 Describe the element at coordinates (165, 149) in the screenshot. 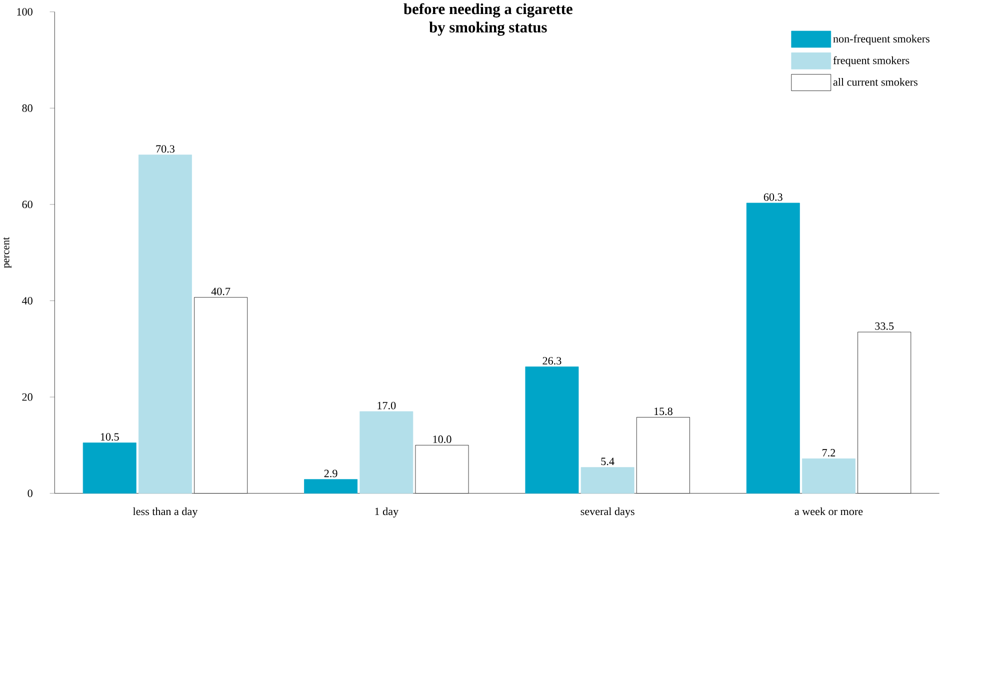

I see `data-label: 70.3` at that location.